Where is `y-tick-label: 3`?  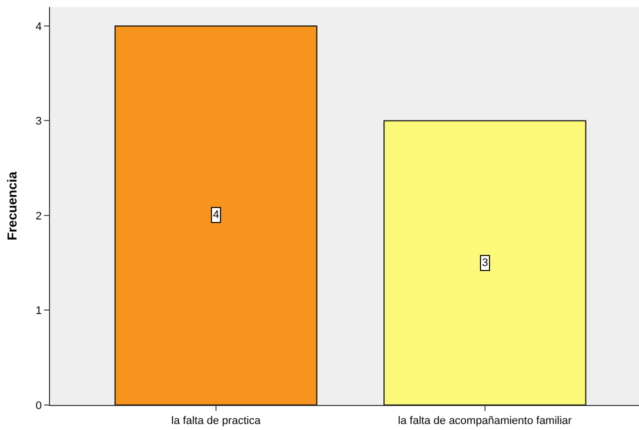
y-tick-label: 3 is located at coordinates (39, 122).